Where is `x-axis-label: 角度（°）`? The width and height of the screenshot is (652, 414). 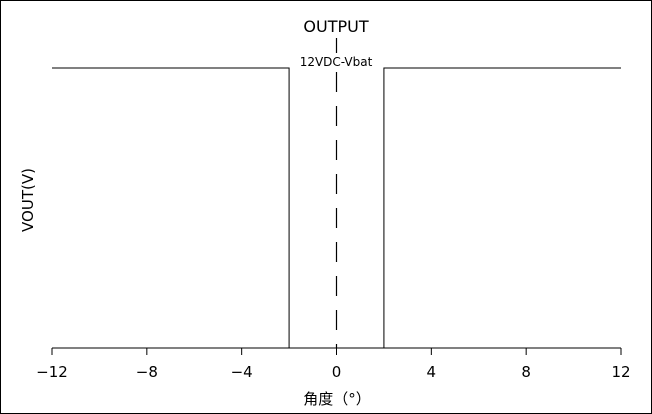 x-axis-label: 角度（°） is located at coordinates (337, 399).